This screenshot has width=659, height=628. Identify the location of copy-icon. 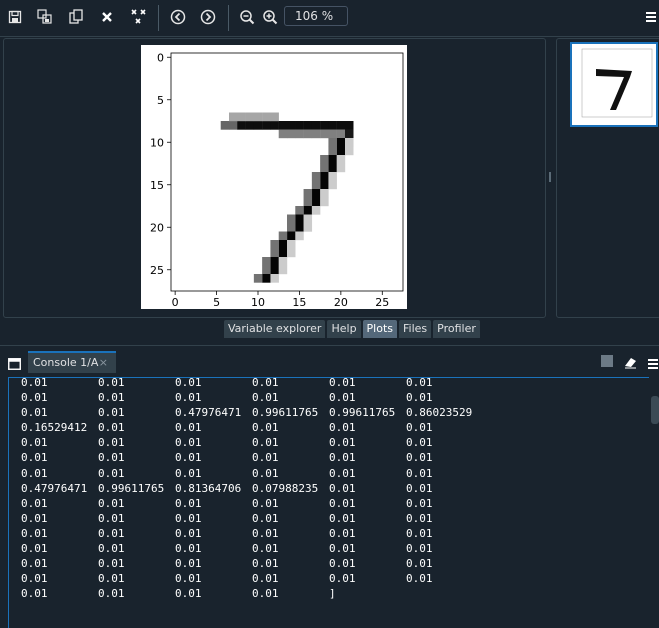
(76, 17).